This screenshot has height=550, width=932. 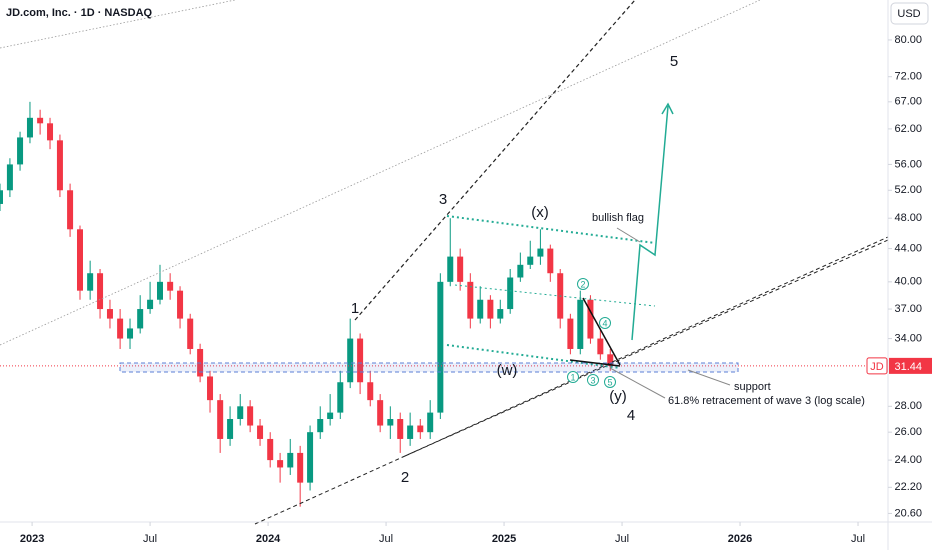 I want to click on wave-label: 1, so click(x=355, y=308).